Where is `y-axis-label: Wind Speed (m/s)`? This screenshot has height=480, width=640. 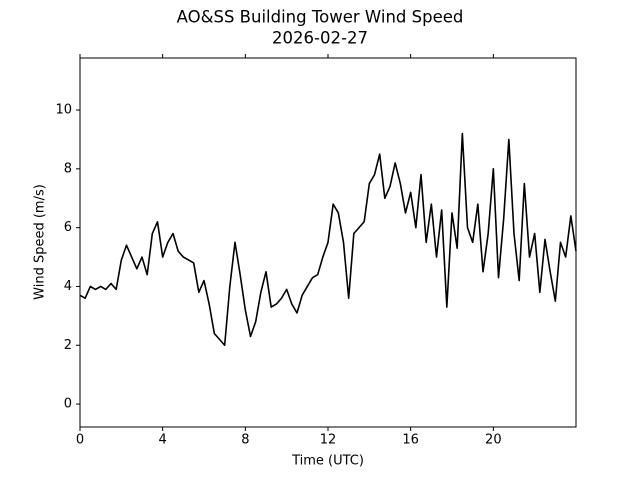 y-axis-label: Wind Speed (m/s) is located at coordinates (40, 242).